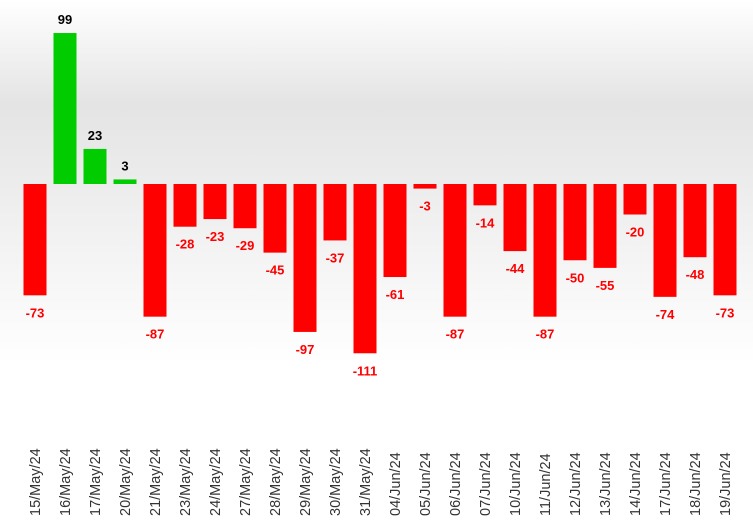 This screenshot has width=753, height=521. Describe the element at coordinates (605, 285) in the screenshot. I see `data-label: -55` at that location.